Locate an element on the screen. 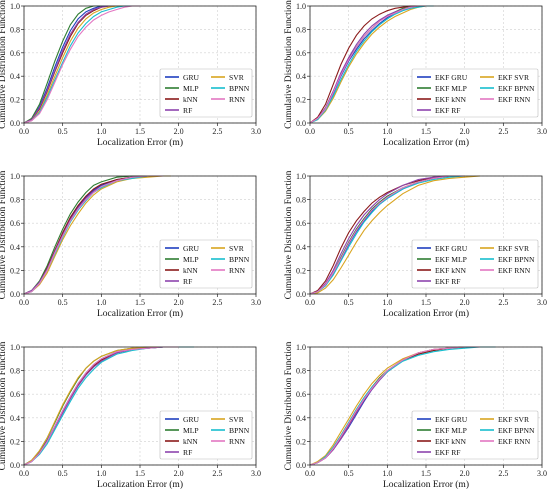  series-line-gru is located at coordinates (66, 64).